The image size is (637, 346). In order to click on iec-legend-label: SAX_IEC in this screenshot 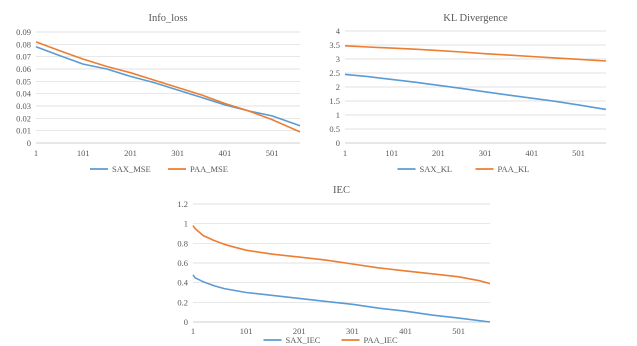, I will do `click(303, 340)`.